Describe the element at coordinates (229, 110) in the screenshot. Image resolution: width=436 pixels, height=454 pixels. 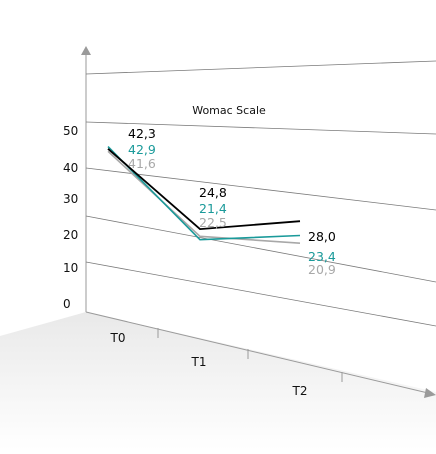
I see `chart-title: Womac Scale` at that location.